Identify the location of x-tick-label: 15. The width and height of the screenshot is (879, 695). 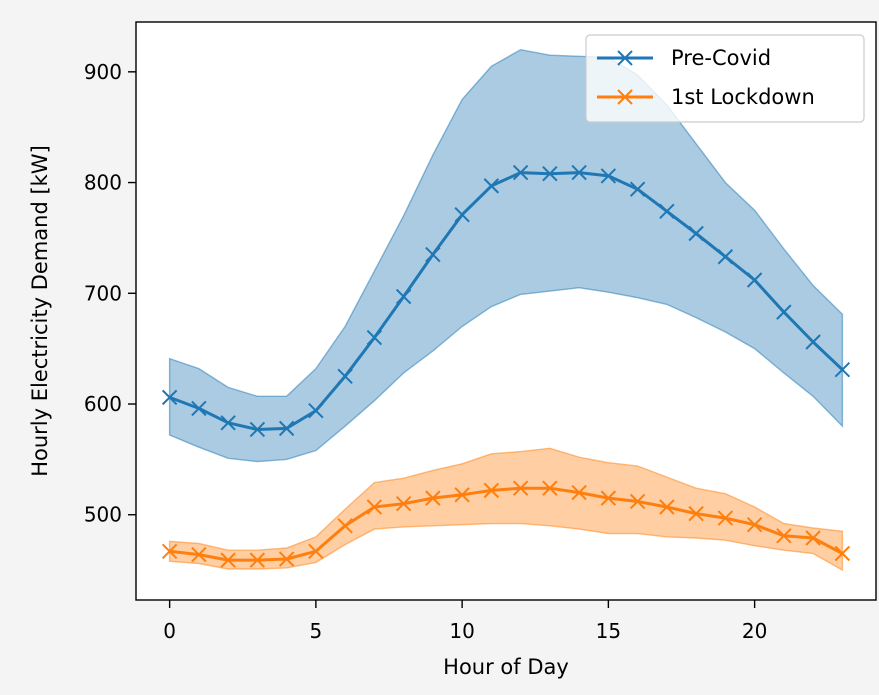
(608, 631).